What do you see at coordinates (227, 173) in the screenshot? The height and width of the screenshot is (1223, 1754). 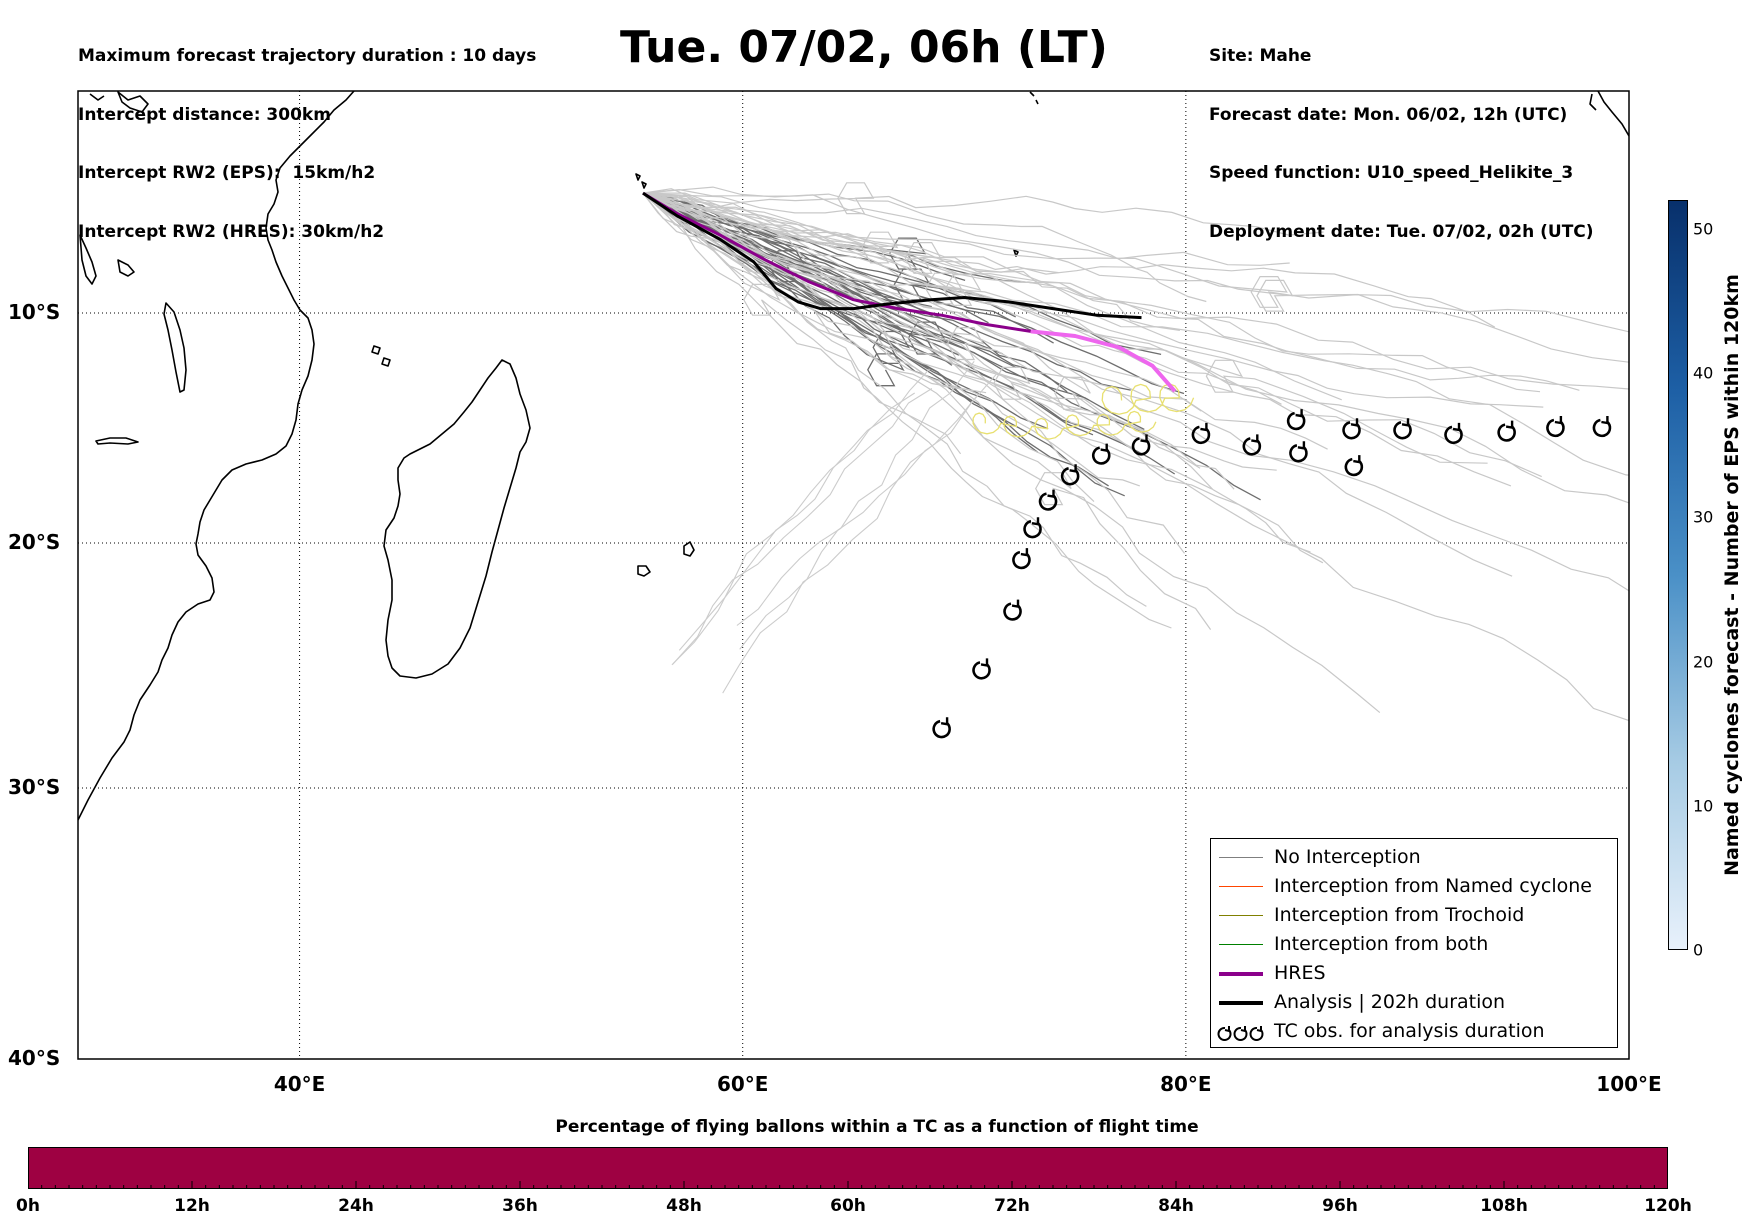 I see `header-left-line: Intercept RW2 (EPS): 15km/h2` at bounding box center [227, 173].